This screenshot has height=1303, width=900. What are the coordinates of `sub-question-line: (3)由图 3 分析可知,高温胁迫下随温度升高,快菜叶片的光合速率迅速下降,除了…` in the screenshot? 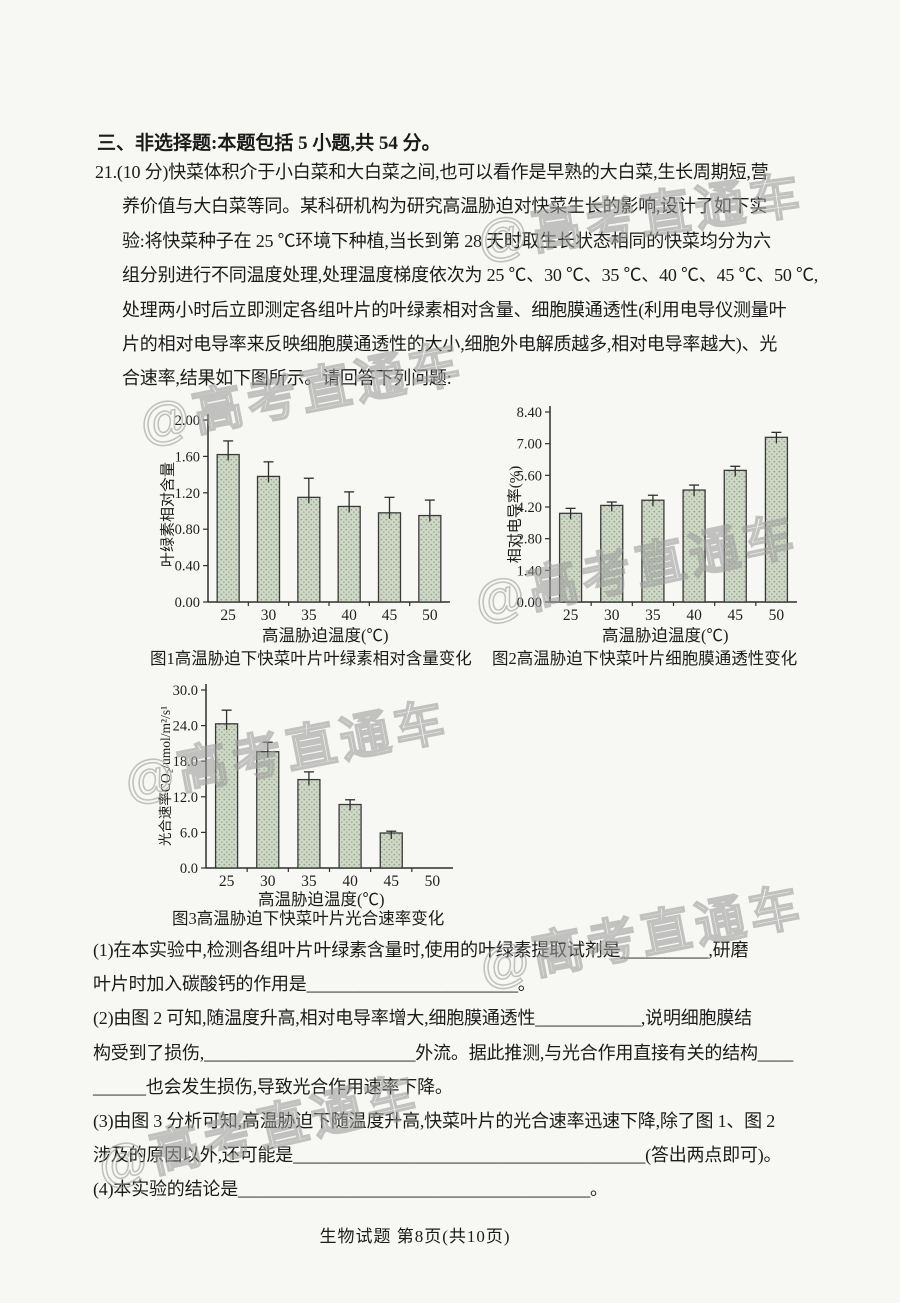 It's located at (434, 1120).